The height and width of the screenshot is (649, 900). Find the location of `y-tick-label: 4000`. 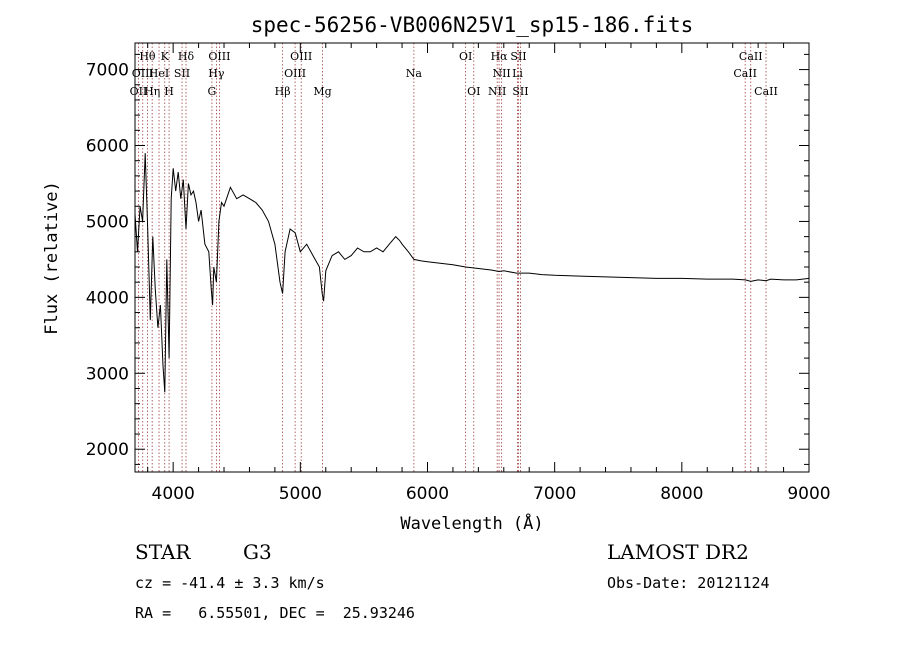

y-tick-label: 4000 is located at coordinates (107, 298).